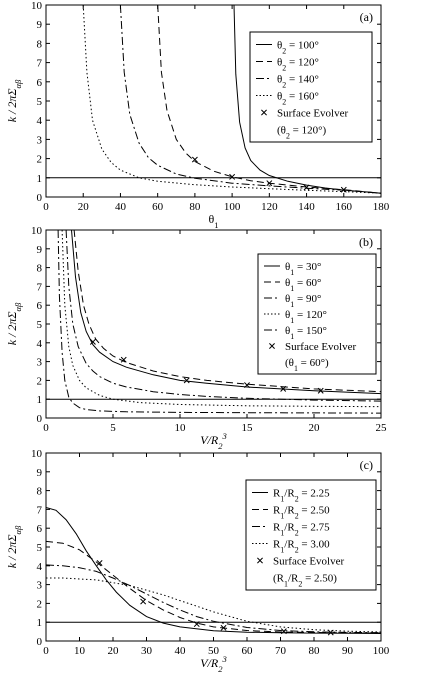 Image resolution: width=435 pixels, height=679 pixels. What do you see at coordinates (281, 651) in the screenshot?
I see `x-tick-label: 70` at bounding box center [281, 651].